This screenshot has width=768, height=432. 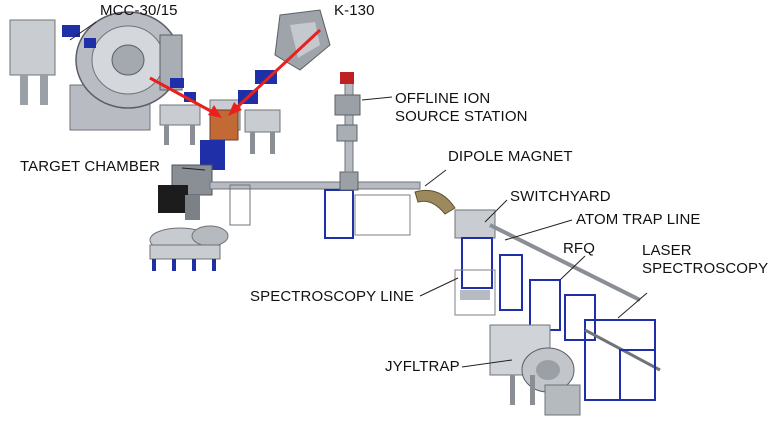 I want to click on mcc-cyclotron, so click(x=125, y=78).